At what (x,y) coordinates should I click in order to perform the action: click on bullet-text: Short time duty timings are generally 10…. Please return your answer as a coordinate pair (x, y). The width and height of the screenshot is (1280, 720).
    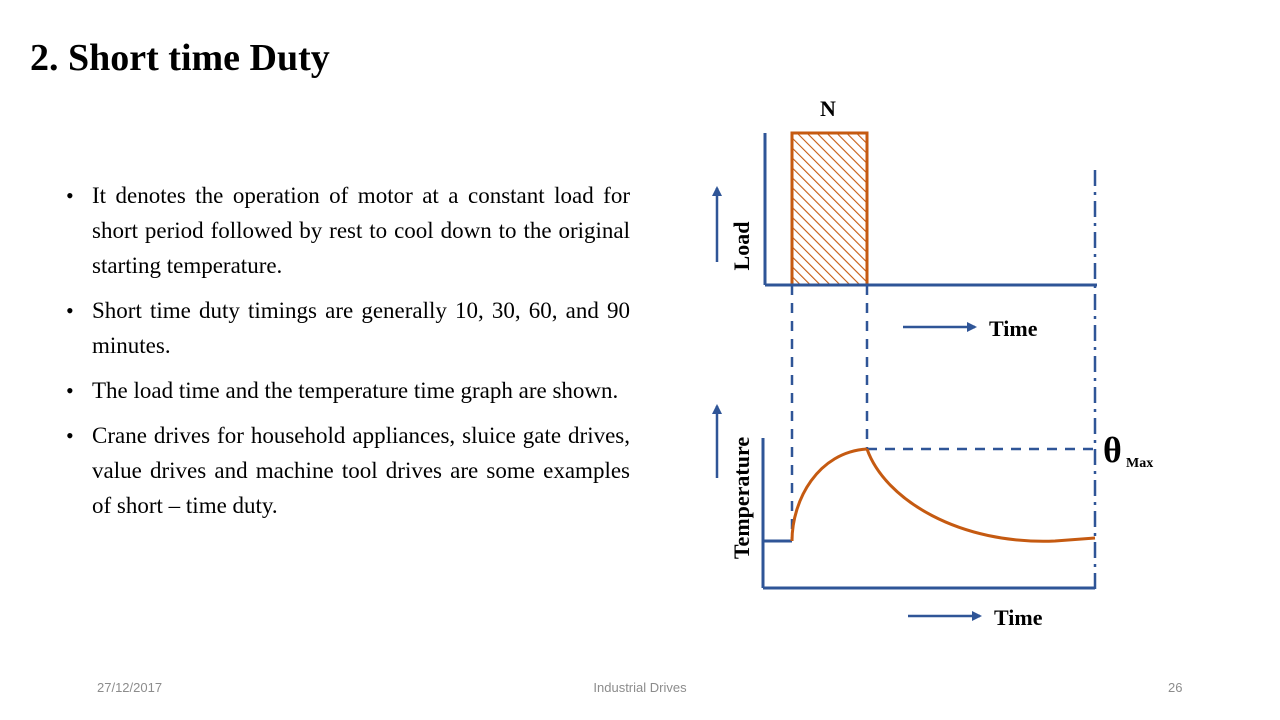
    Looking at the image, I should click on (361, 328).